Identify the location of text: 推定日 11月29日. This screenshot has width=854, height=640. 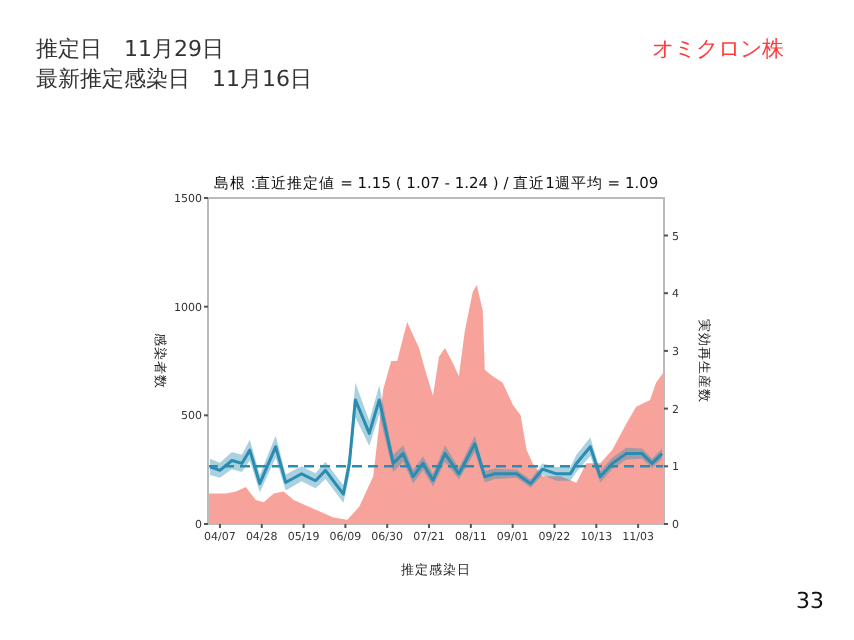
(130, 49).